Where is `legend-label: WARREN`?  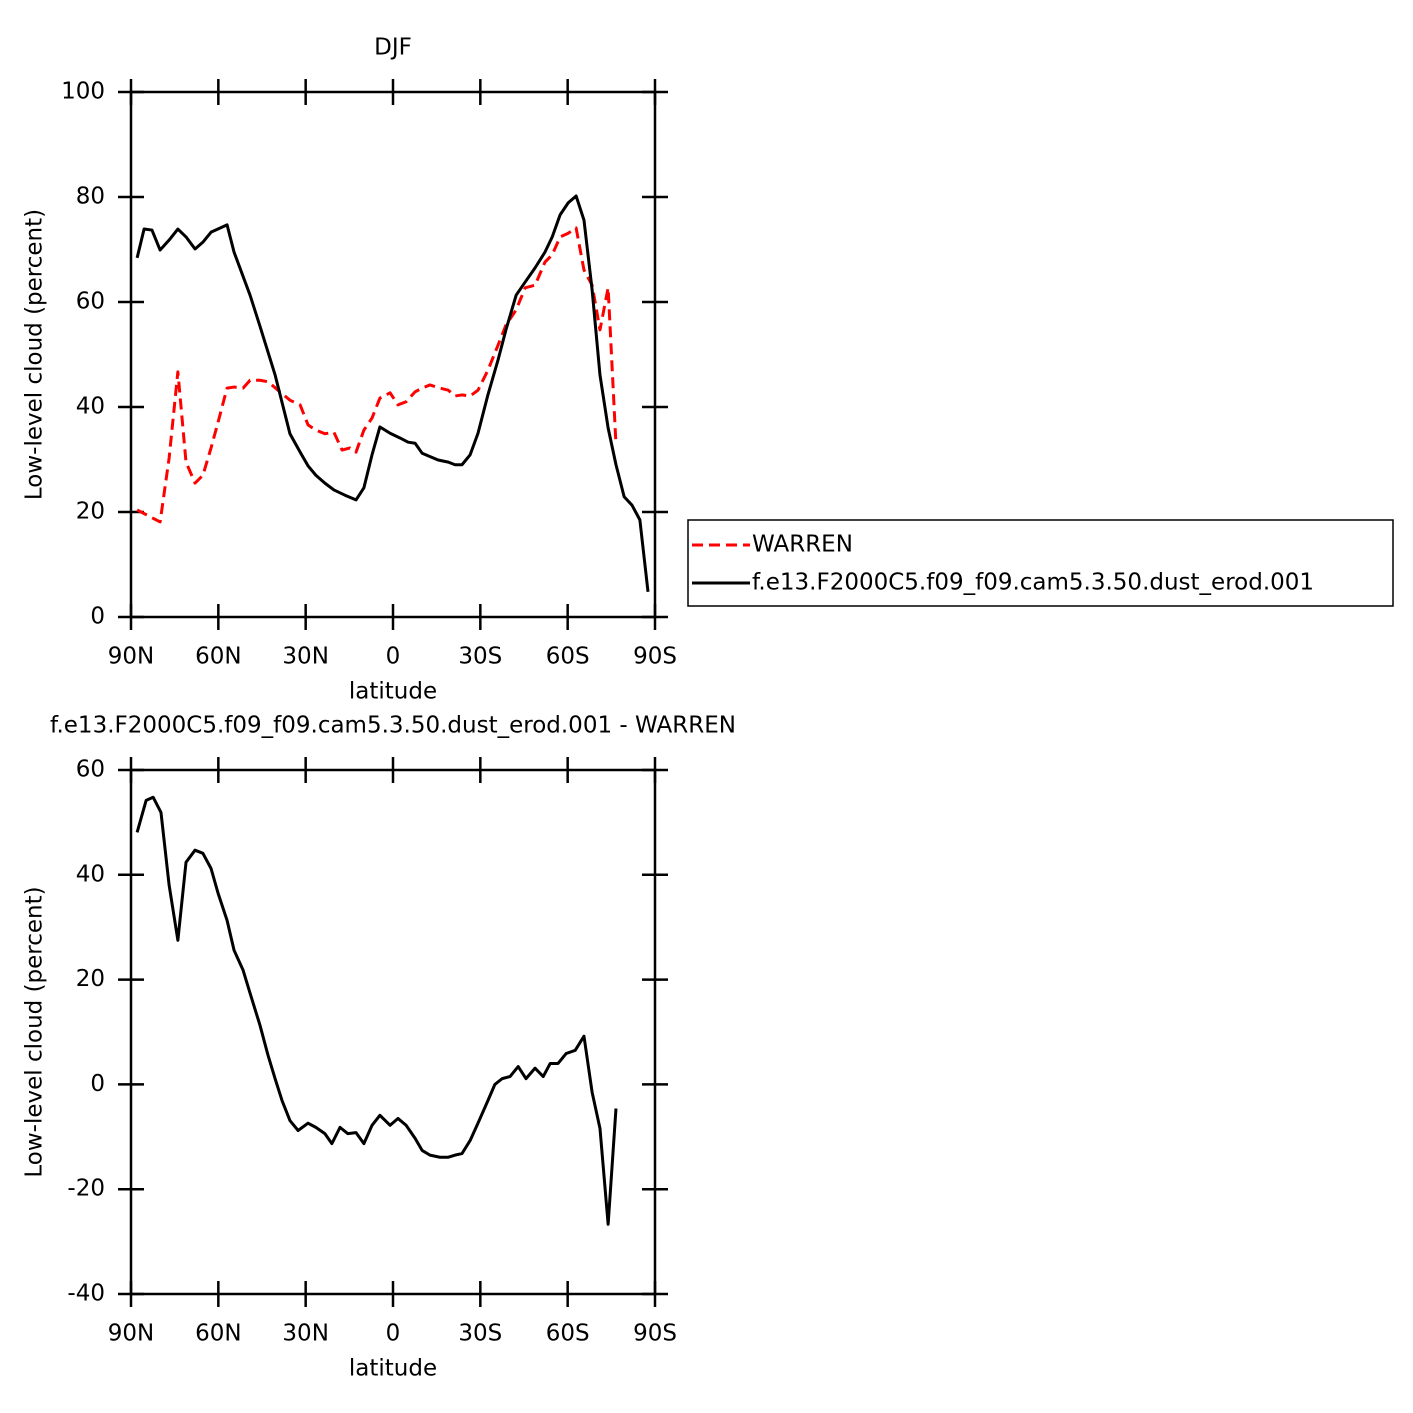 legend-label: WARREN is located at coordinates (802, 545).